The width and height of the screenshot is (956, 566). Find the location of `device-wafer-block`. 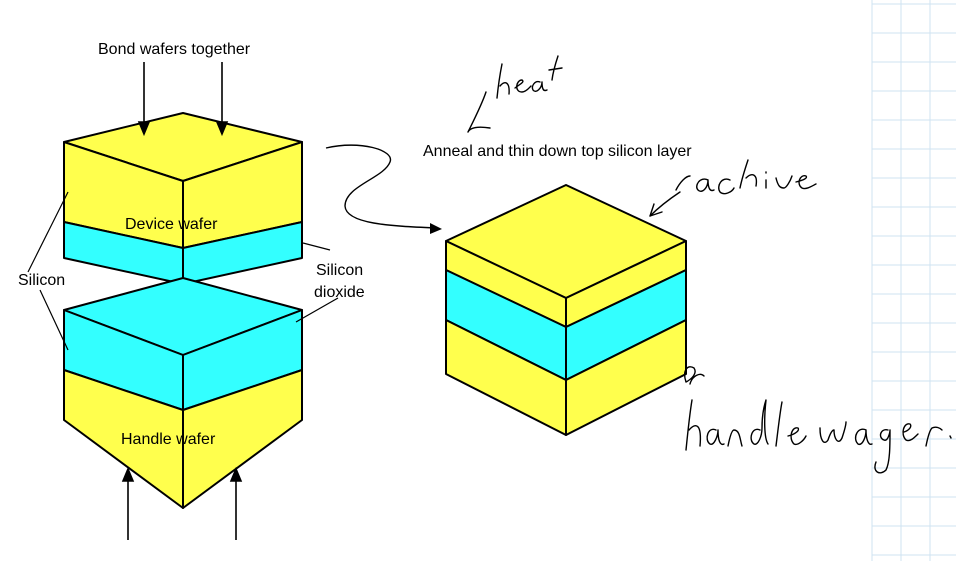

device-wafer-block is located at coordinates (183, 198).